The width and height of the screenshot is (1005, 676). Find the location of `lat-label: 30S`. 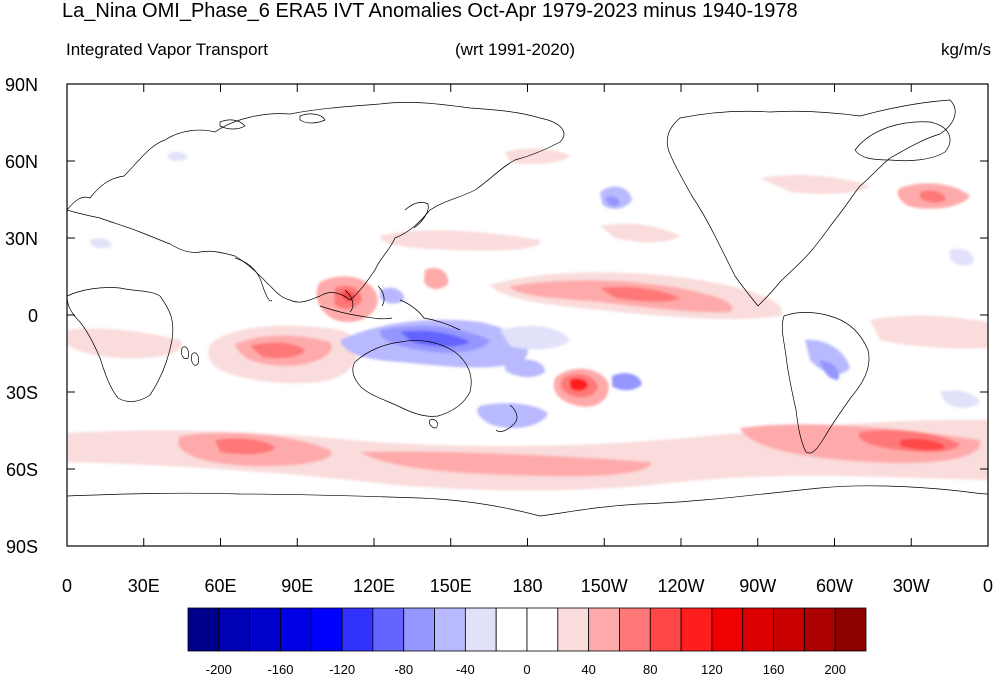

lat-label: 30S is located at coordinates (22, 393).